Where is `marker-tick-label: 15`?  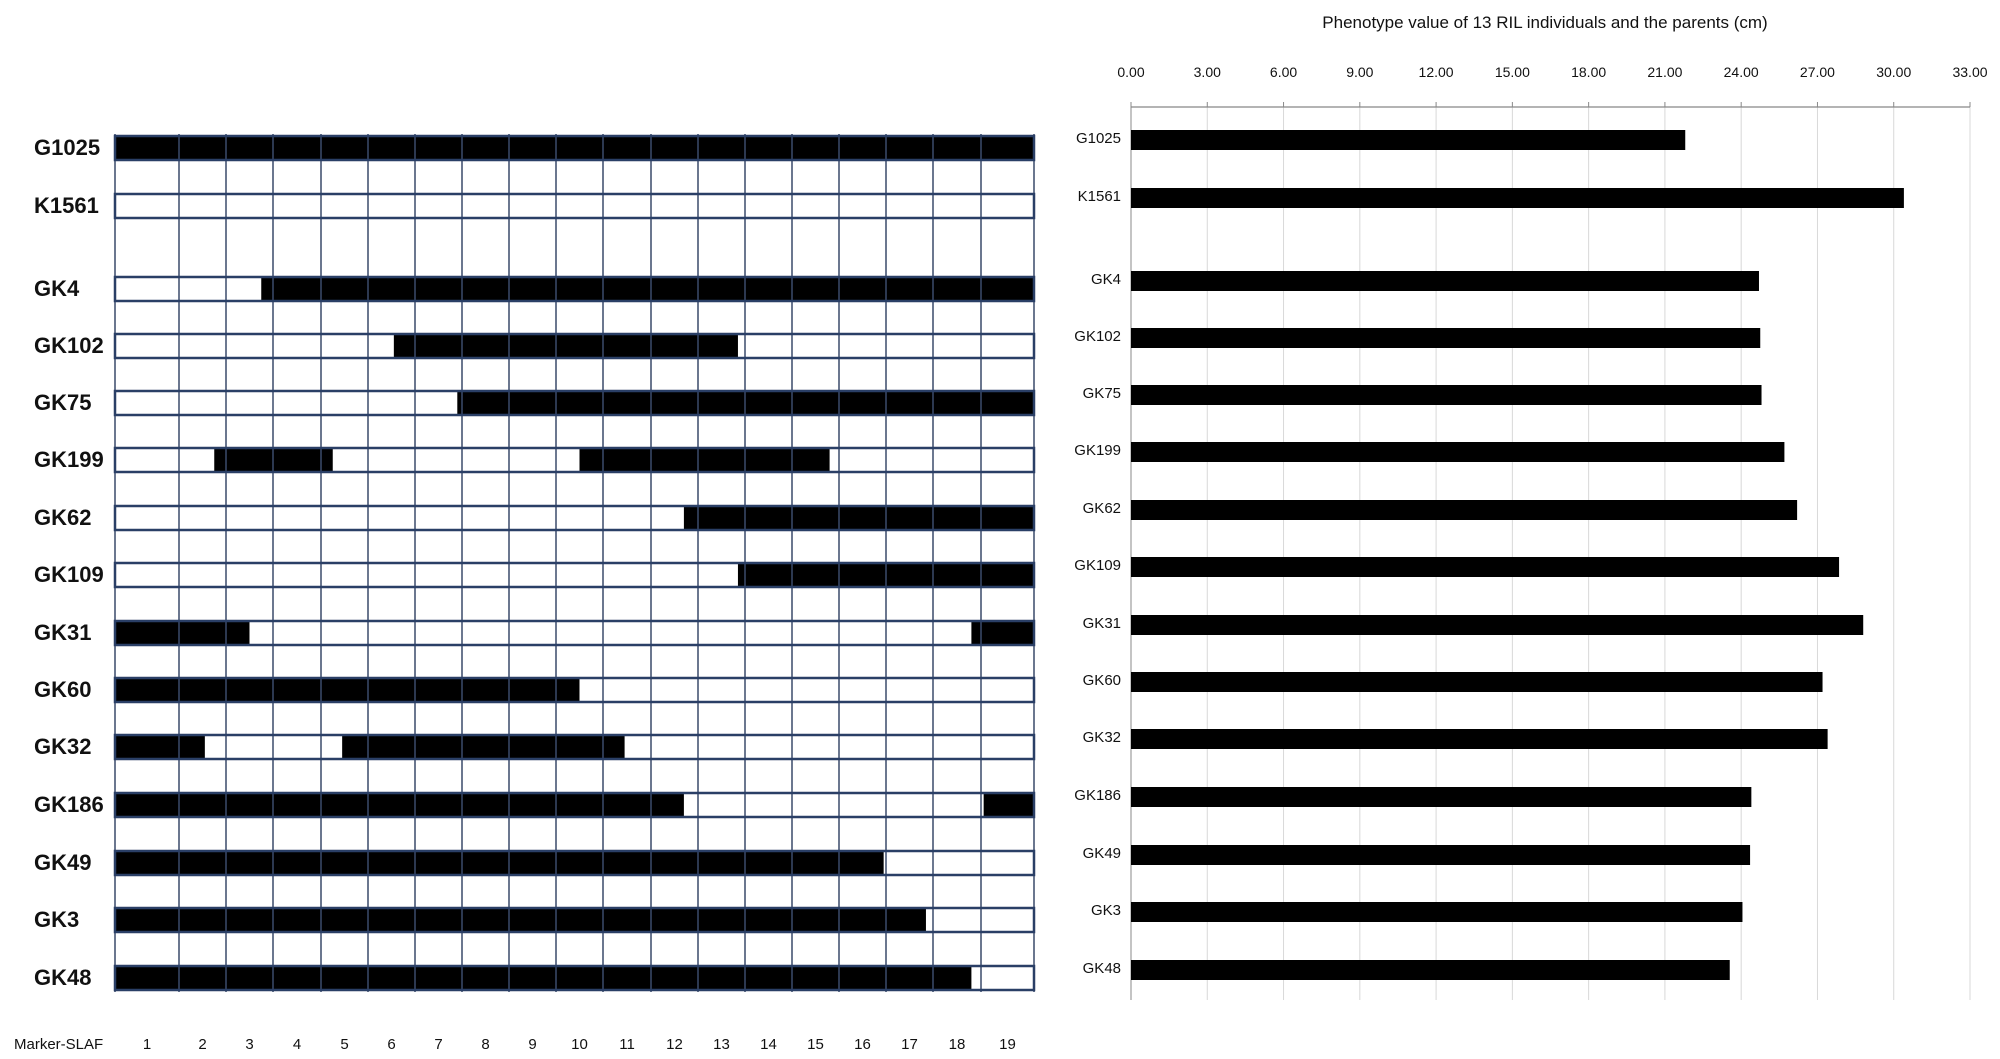 marker-tick-label: 15 is located at coordinates (815, 1044).